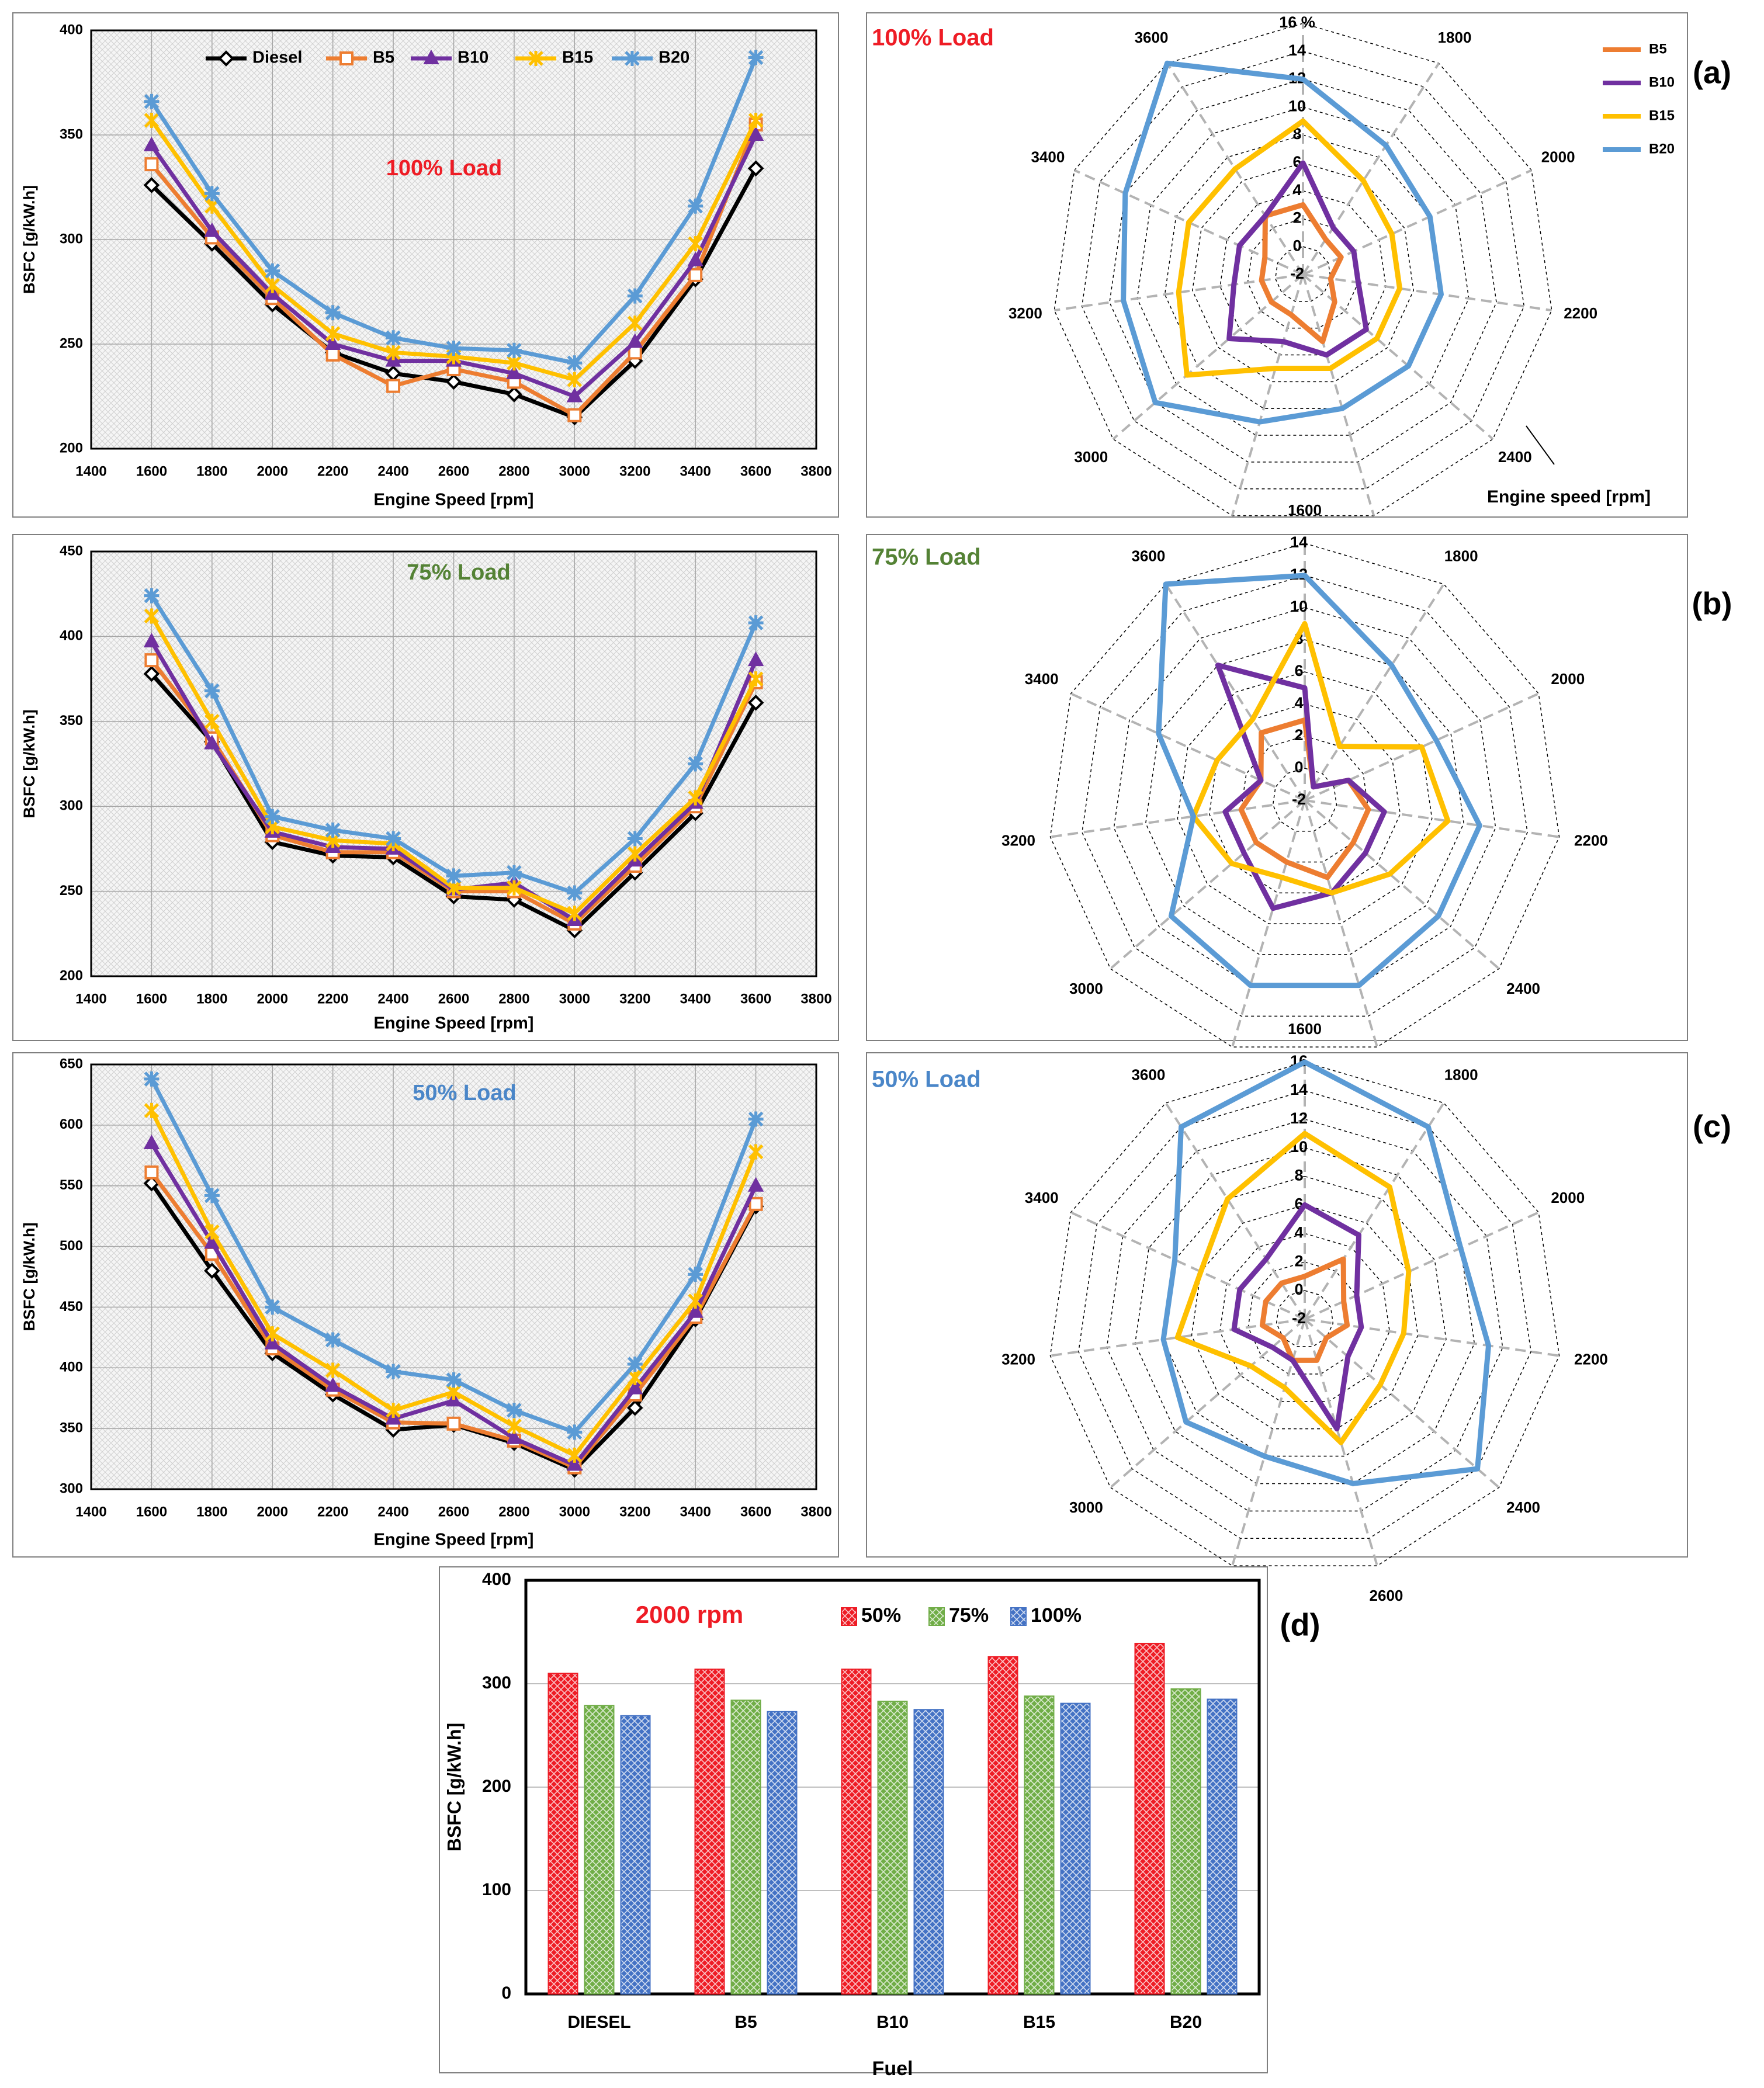 This screenshot has width=1764, height=2088. Describe the element at coordinates (1149, 1818) in the screenshot. I see `bar-50%-B20` at that location.